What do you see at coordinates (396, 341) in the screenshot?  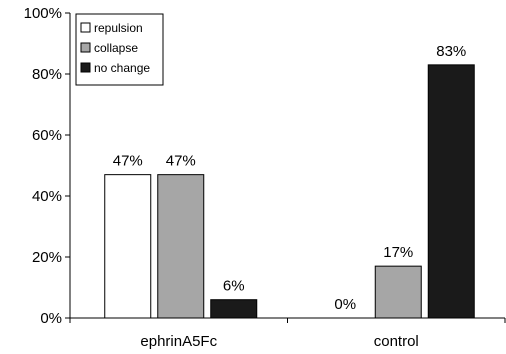 I see `x-category-label: control` at bounding box center [396, 341].